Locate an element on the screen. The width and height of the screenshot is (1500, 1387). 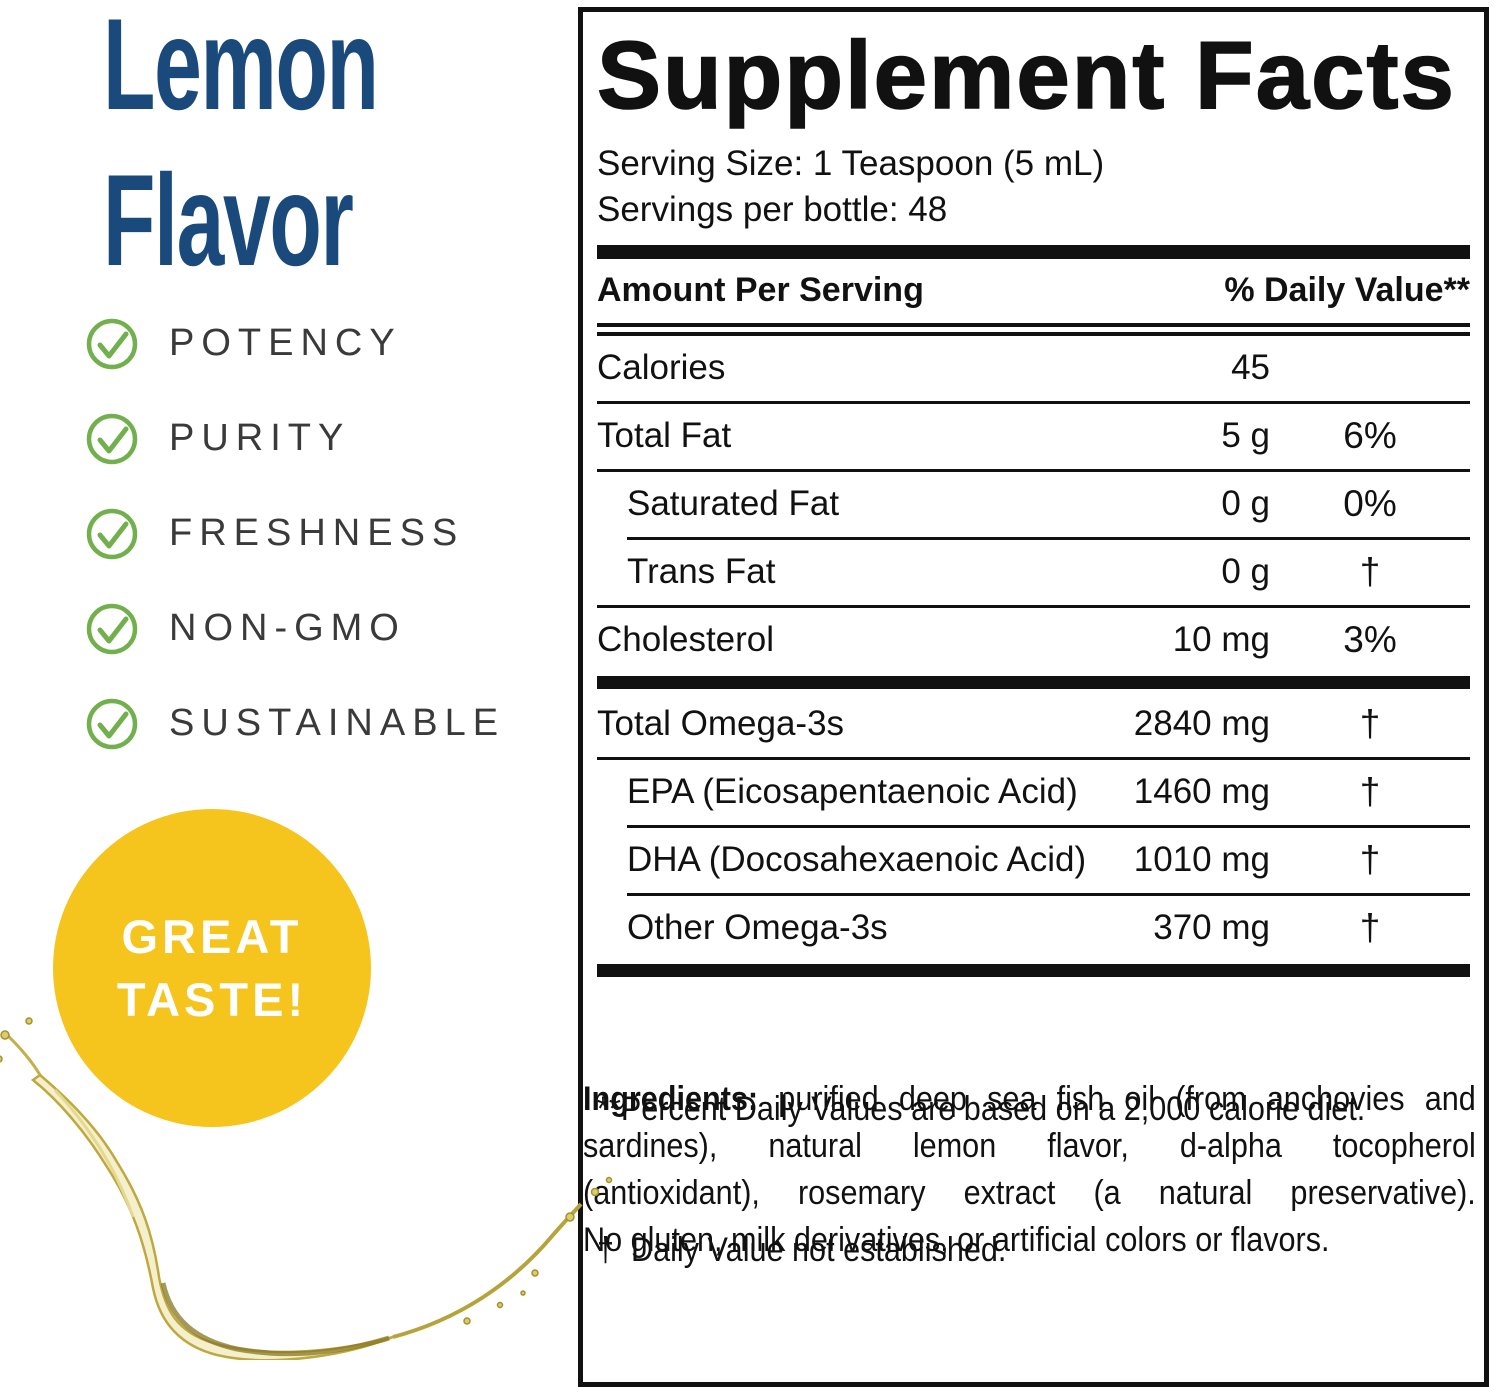
table-row: Trans Fat 0 g † is located at coordinates (1033, 572).